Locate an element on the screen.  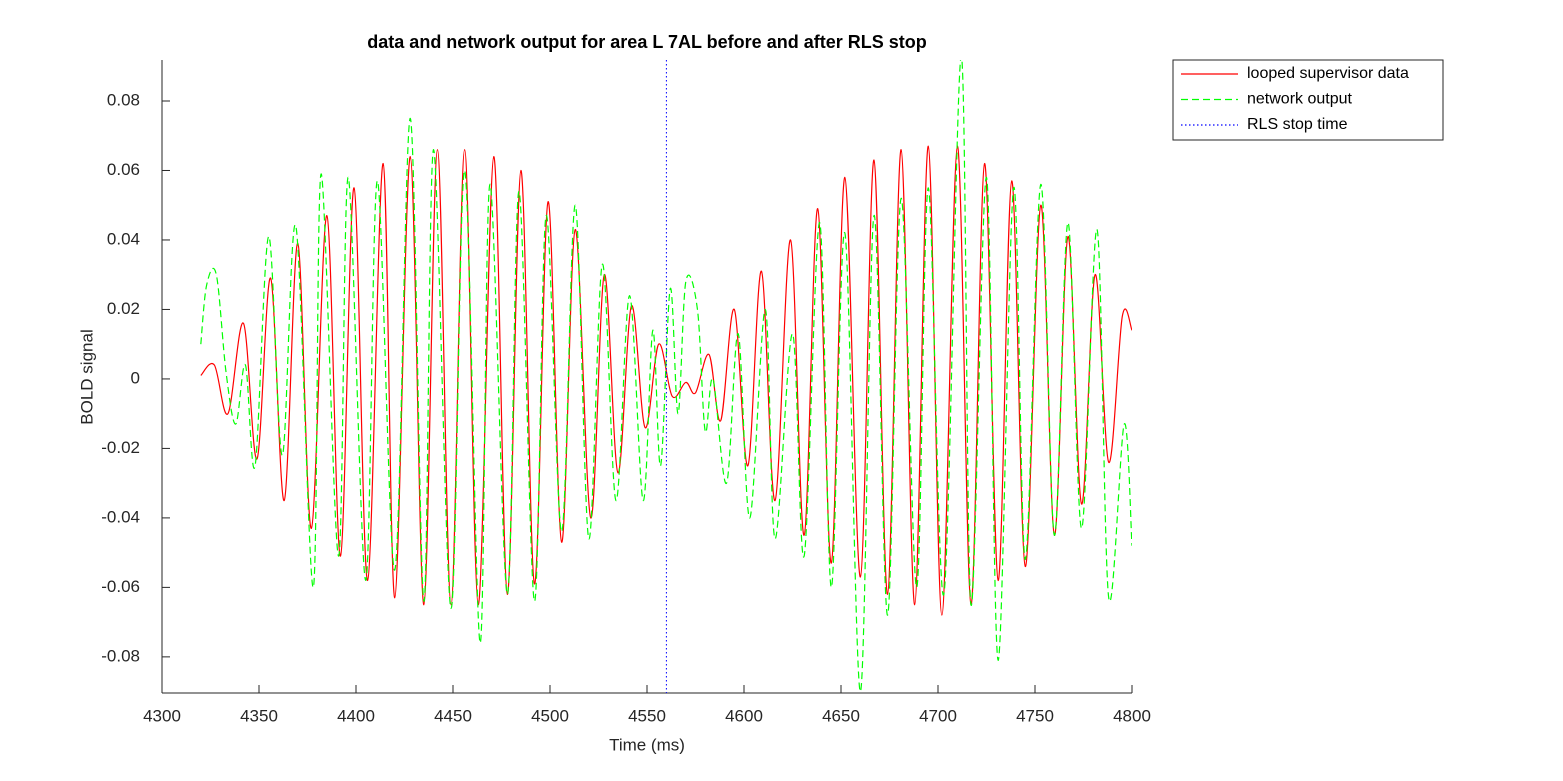
x-tick-label: 4800 is located at coordinates (1132, 715).